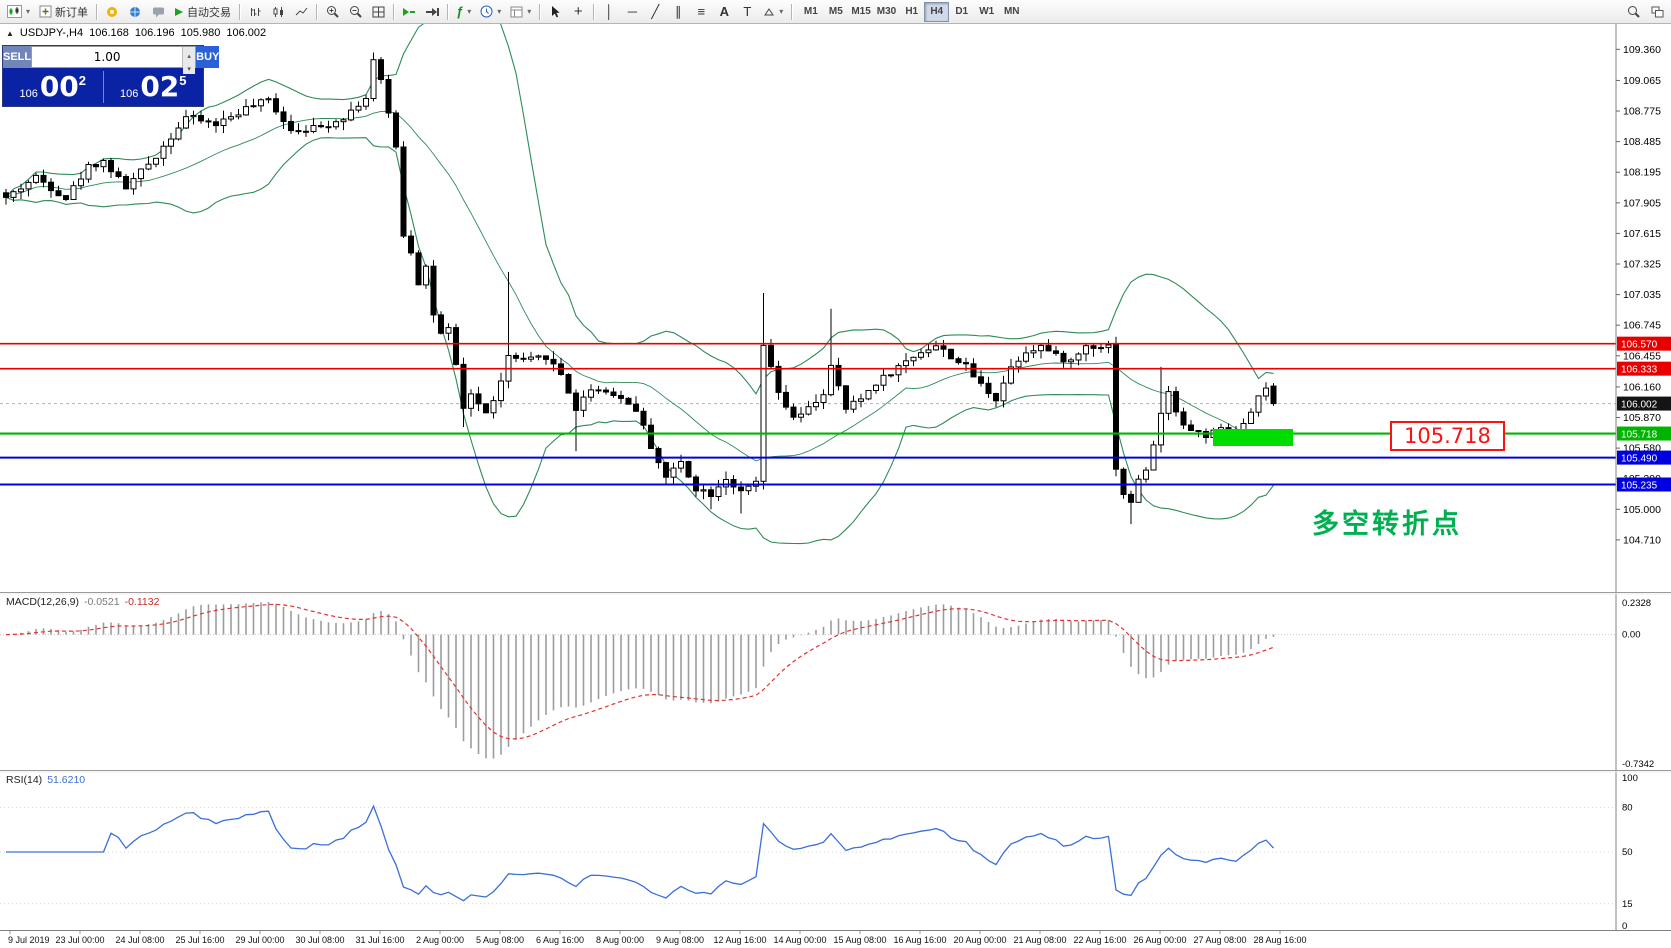 This screenshot has width=1671, height=948. Describe the element at coordinates (63, 12) in the screenshot. I see `new-order-button: 新订单` at that location.